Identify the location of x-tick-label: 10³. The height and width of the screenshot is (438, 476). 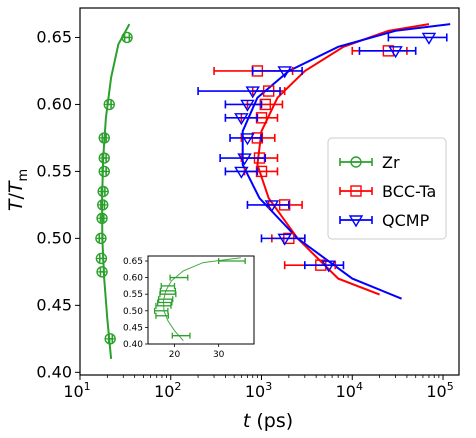
(258, 390).